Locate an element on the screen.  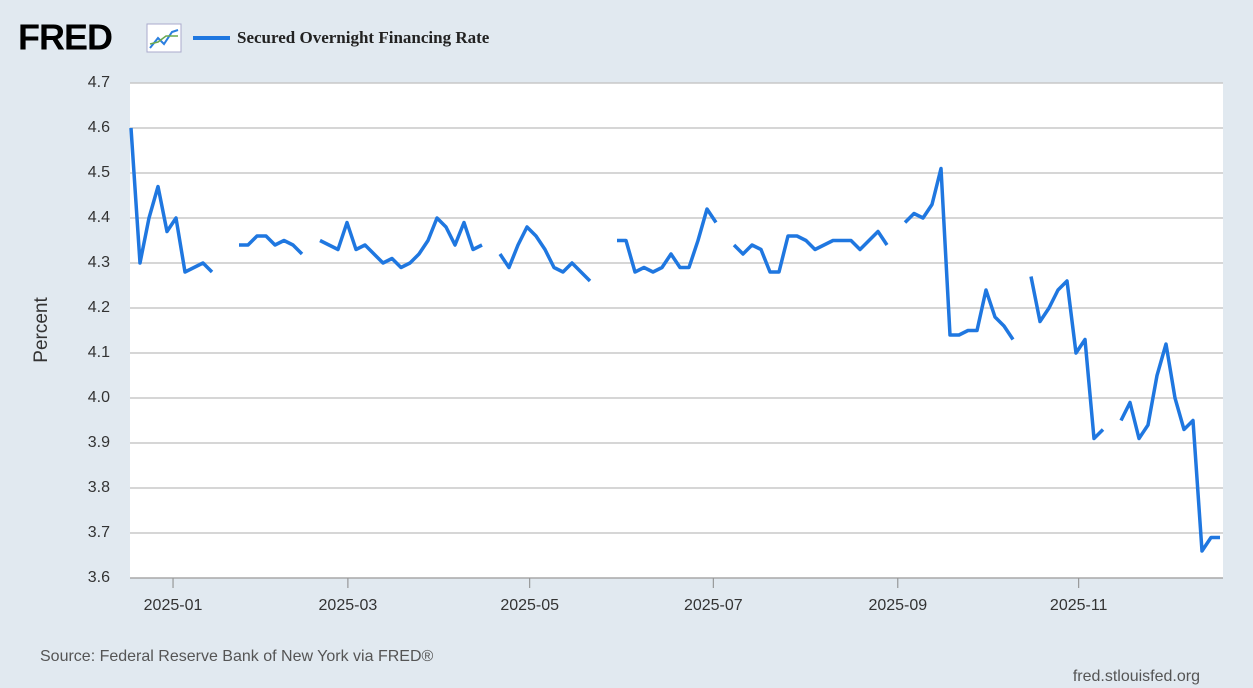
y-tick-label: 4.7 is located at coordinates (99, 82).